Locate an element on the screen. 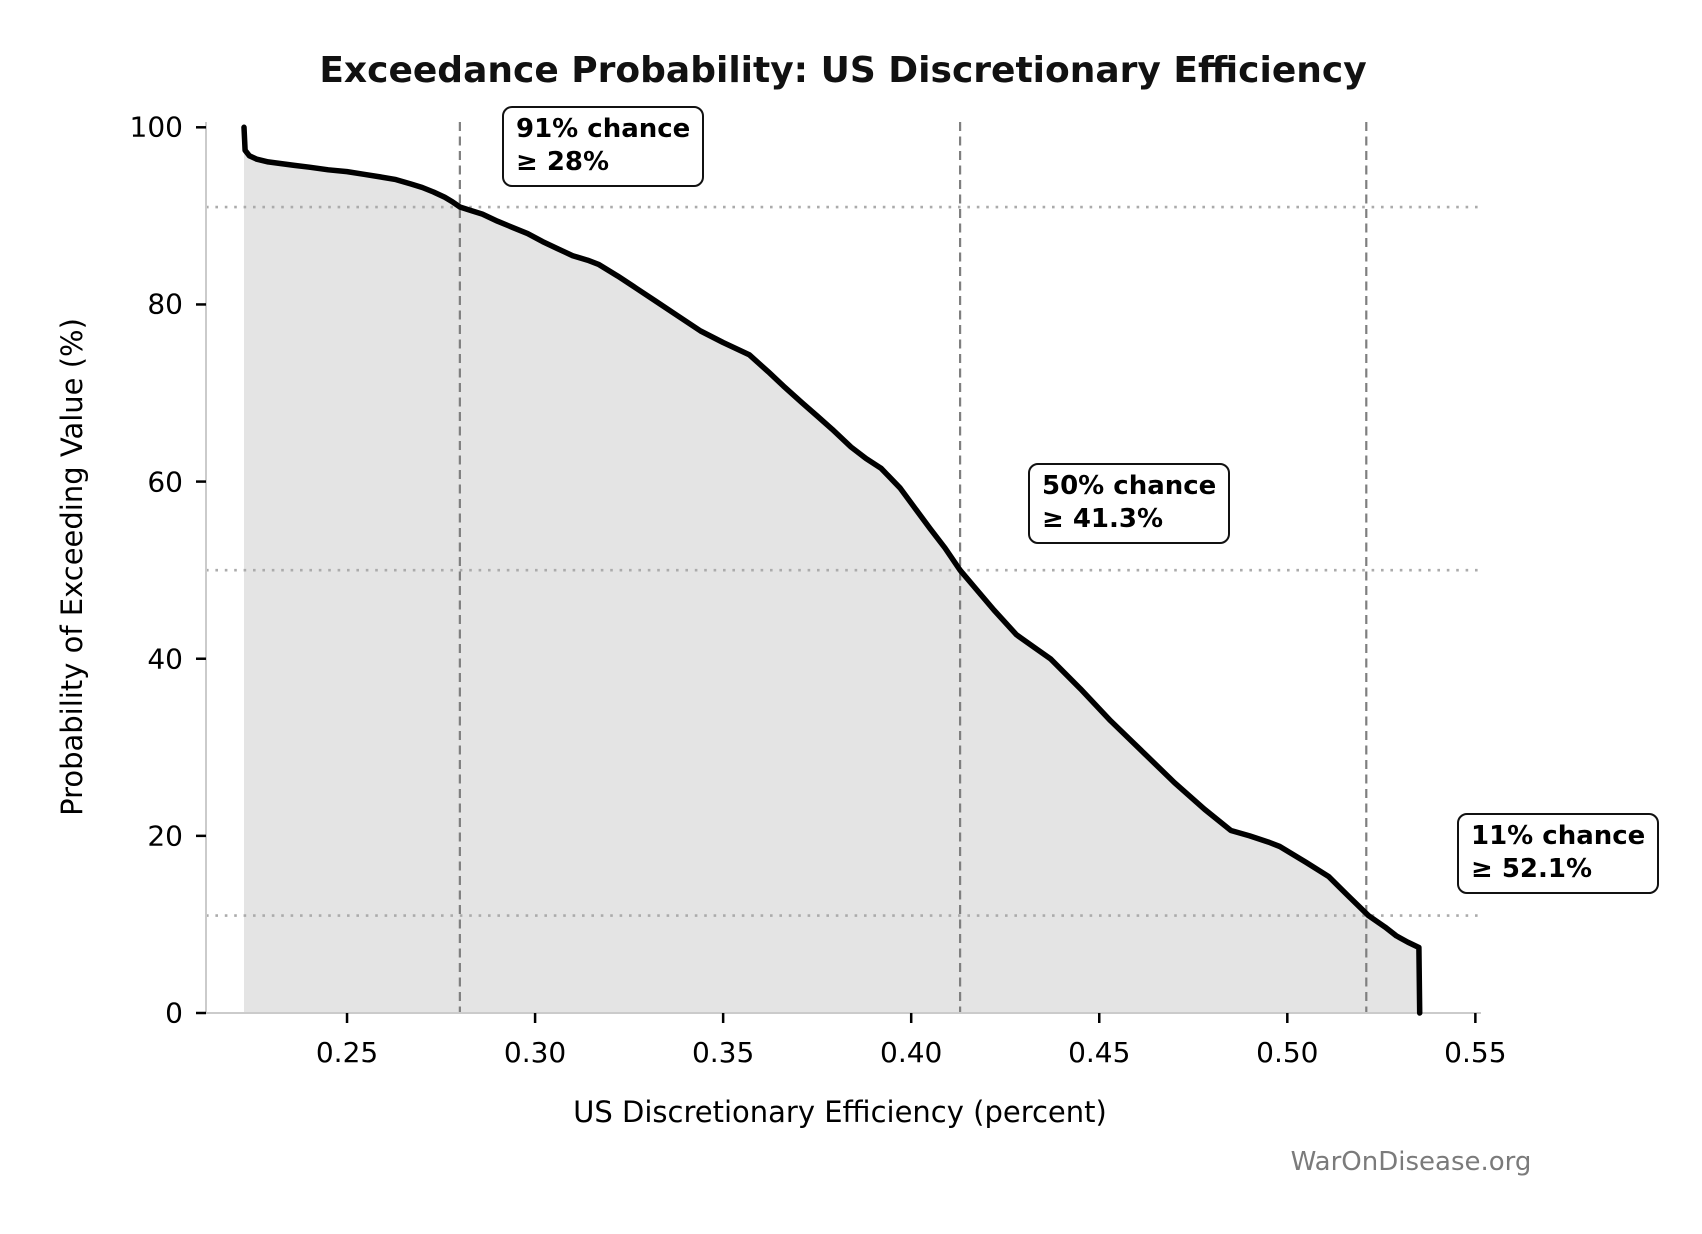 The width and height of the screenshot is (1702, 1234). annotation-chance-text: 11% chance is located at coordinates (1558, 836).